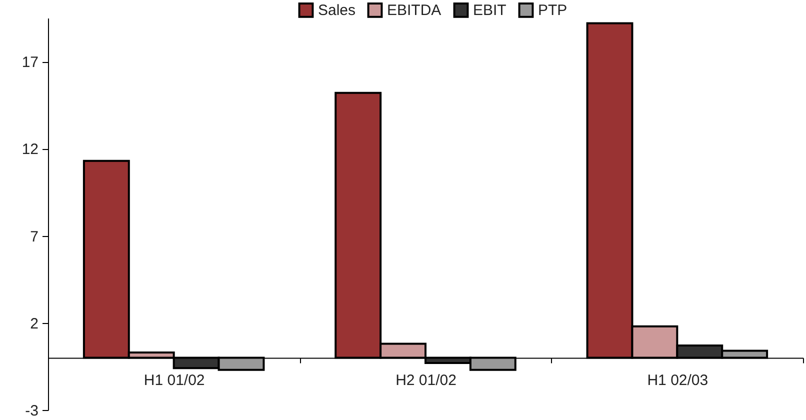 This screenshot has width=806, height=420. Describe the element at coordinates (34, 237) in the screenshot. I see `y-tick-label: 7` at that location.